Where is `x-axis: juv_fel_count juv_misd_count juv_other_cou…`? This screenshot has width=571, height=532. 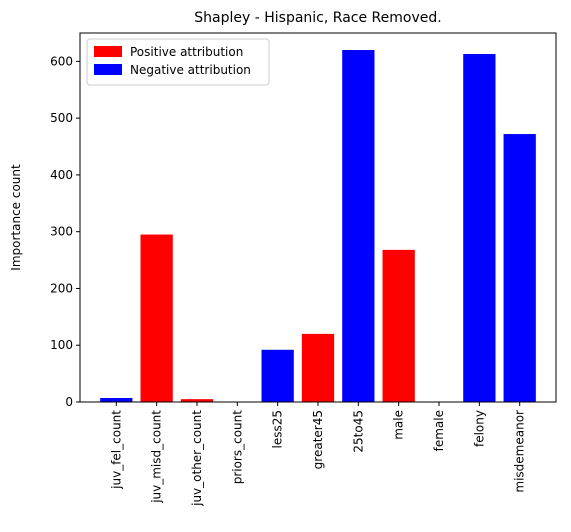 x-axis: juv_fel_count juv_misd_count juv_other_cou… is located at coordinates (318, 454).